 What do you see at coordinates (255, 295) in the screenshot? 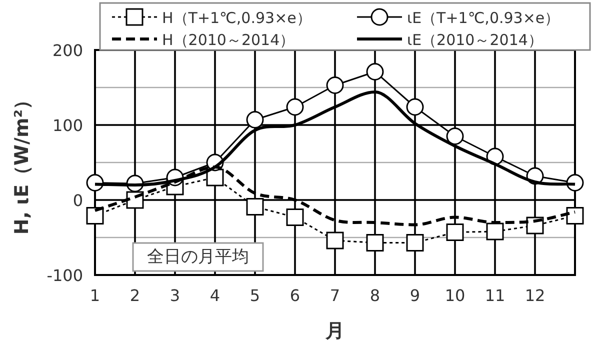
I see `x-tick-label: 5` at bounding box center [255, 295].